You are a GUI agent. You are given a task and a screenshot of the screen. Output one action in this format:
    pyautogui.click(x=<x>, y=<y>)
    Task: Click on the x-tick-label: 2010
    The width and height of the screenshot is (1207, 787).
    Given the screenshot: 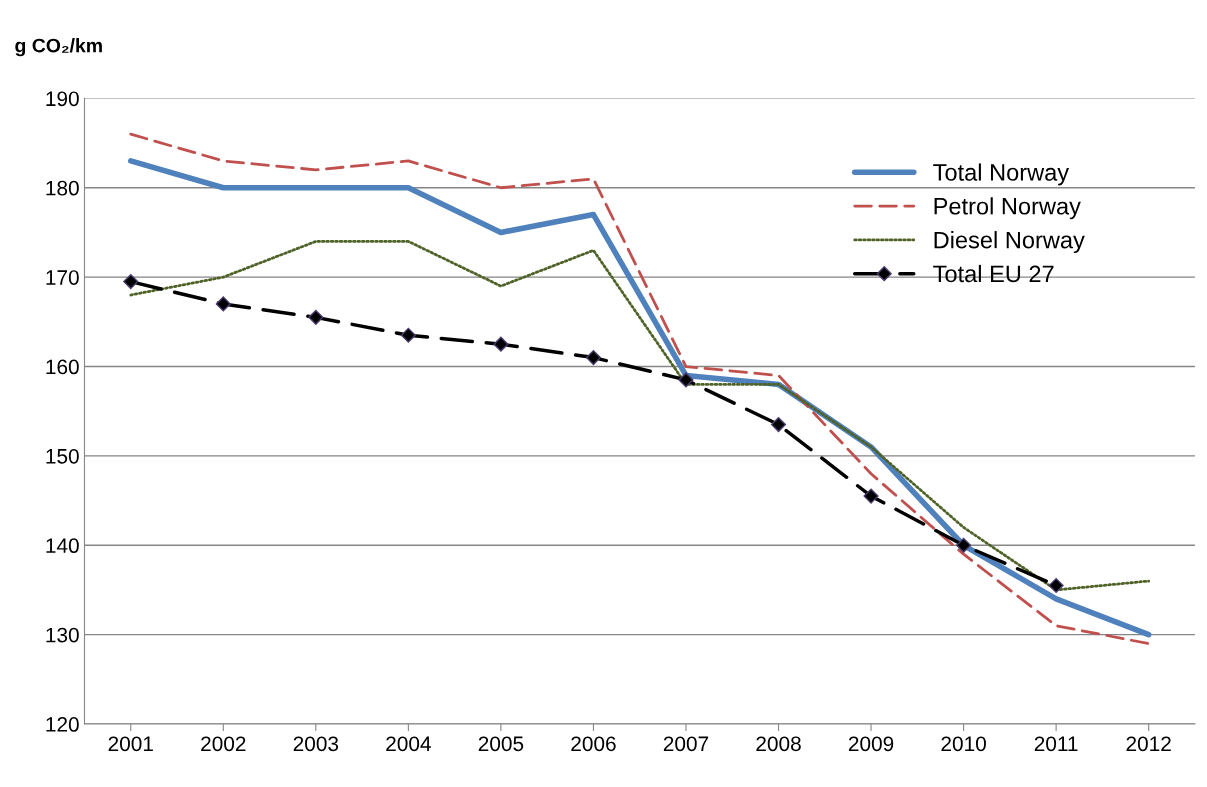 What is the action you would take?
    pyautogui.click(x=963, y=744)
    